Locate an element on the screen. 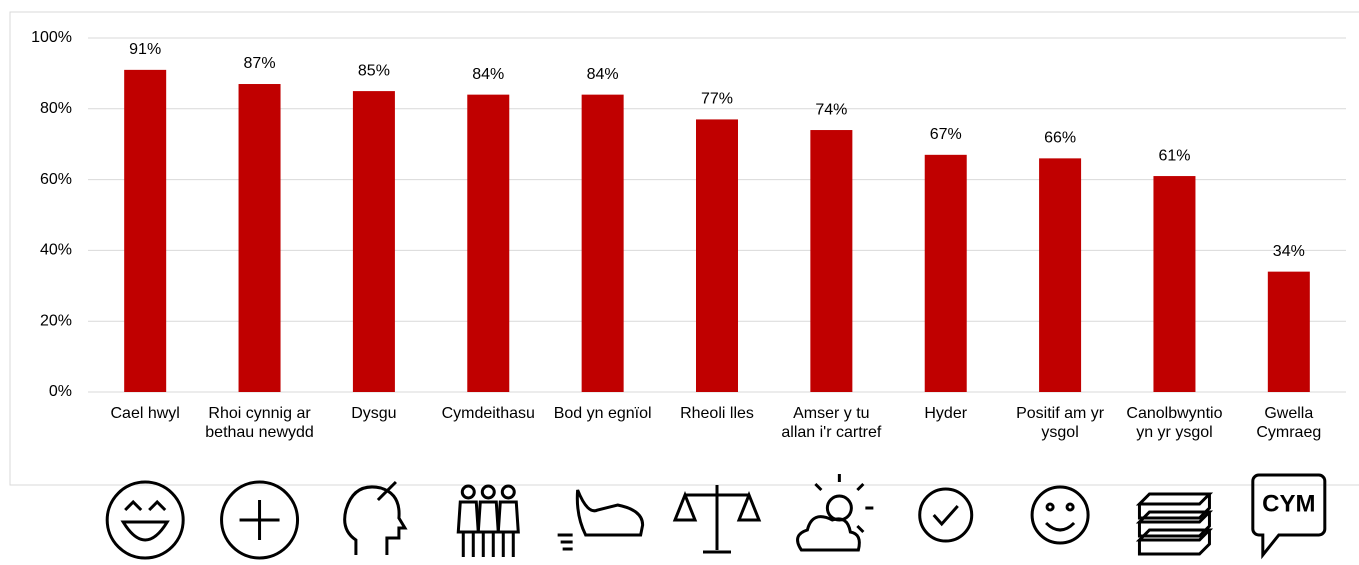 Image resolution: width=1359 pixels, height=565 pixels. x-tick-label: Cael hwyl is located at coordinates (145, 413).